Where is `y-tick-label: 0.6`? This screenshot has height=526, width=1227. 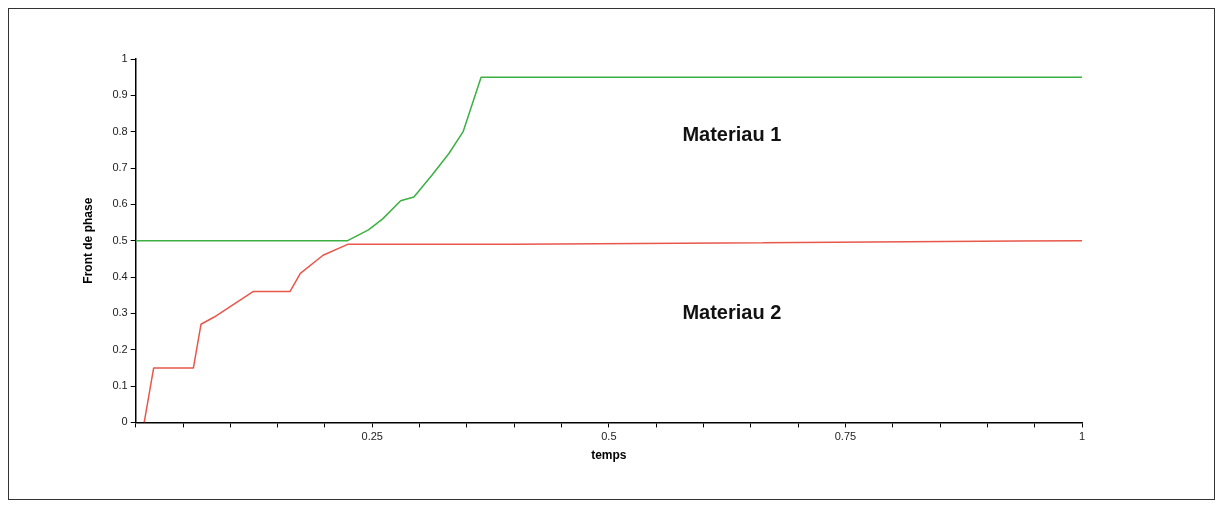 y-tick-label: 0.6 is located at coordinates (120, 203).